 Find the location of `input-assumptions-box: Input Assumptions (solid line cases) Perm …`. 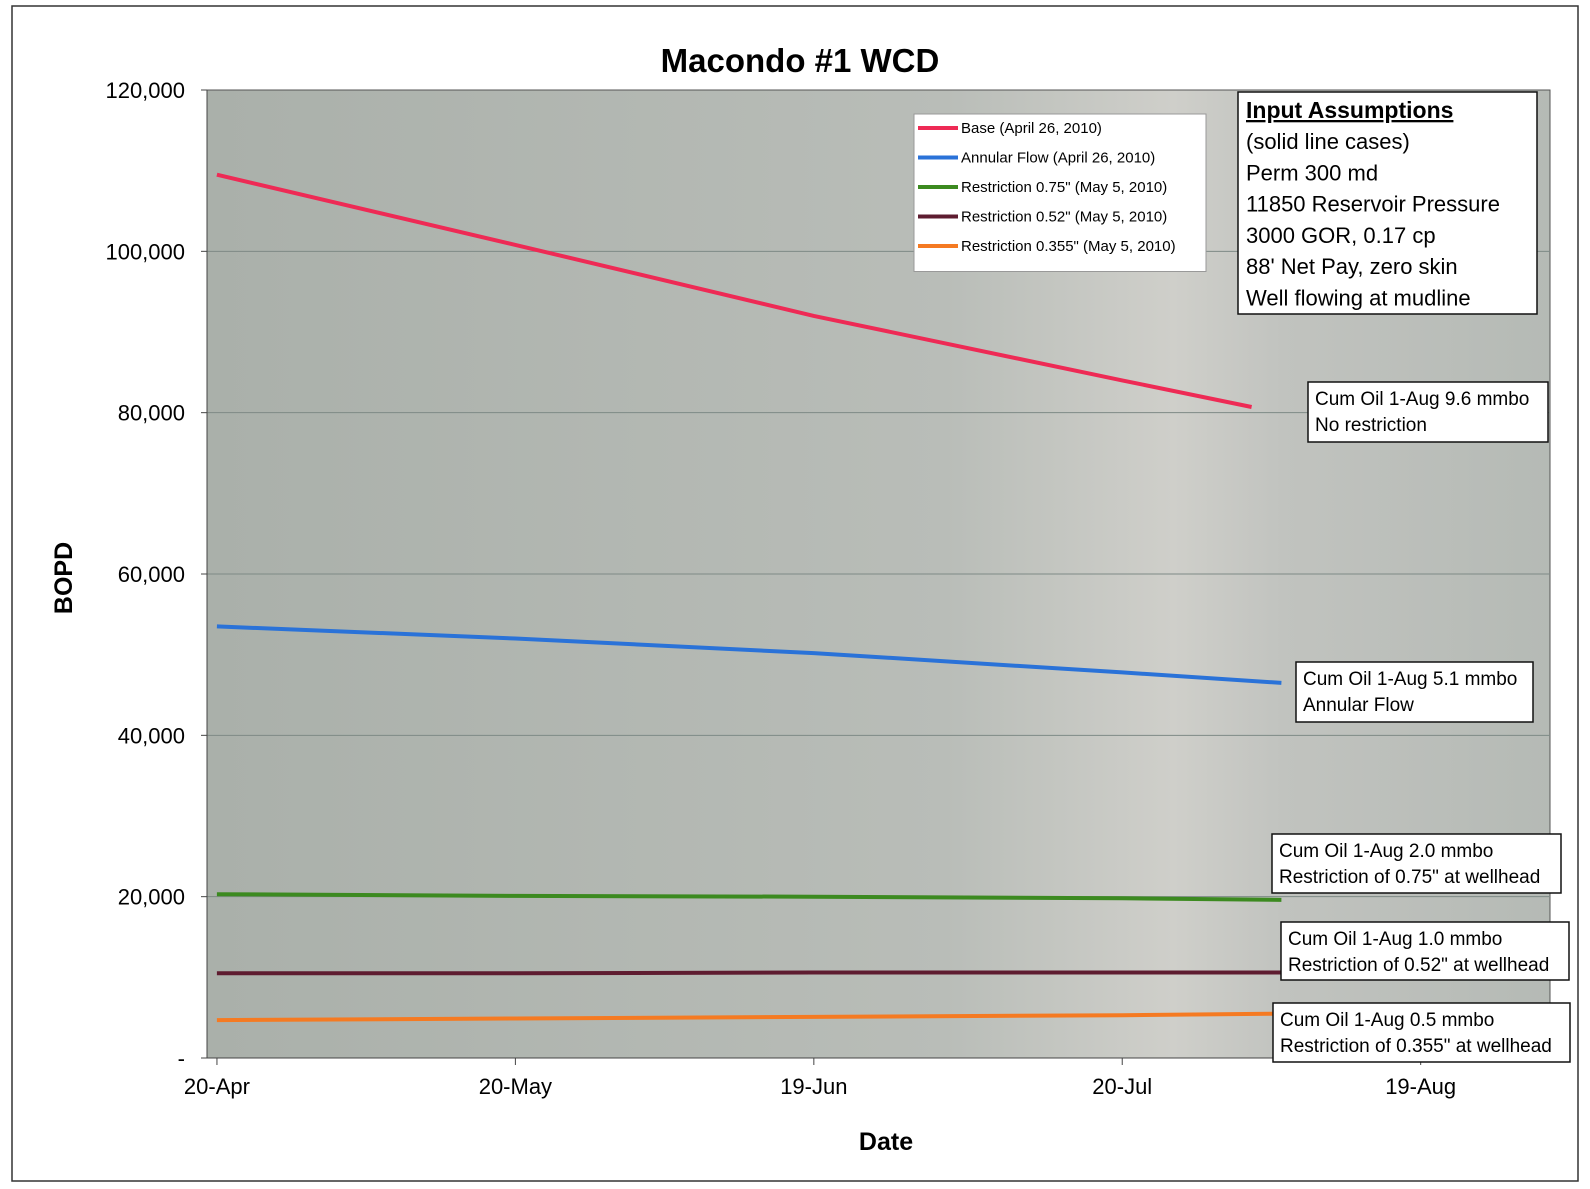

input-assumptions-box: Input Assumptions (solid line cases) Perm … is located at coordinates (1387, 203).